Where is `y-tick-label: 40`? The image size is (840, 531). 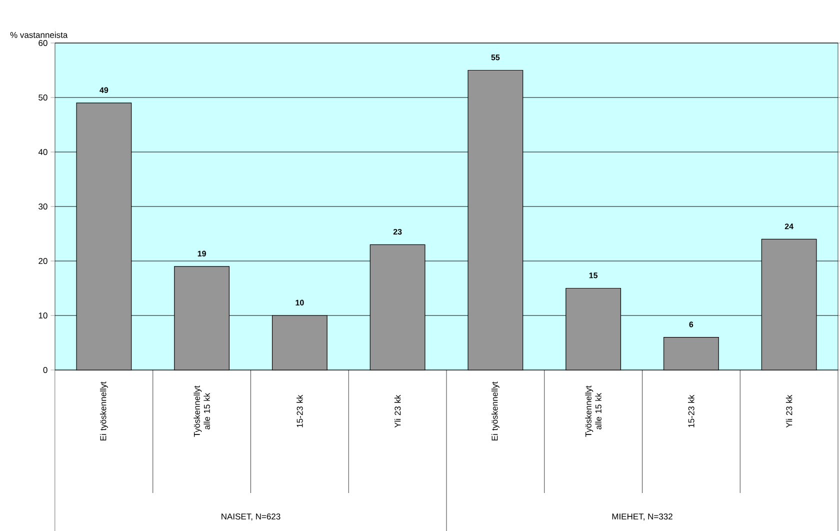
y-tick-label: 40 is located at coordinates (43, 152).